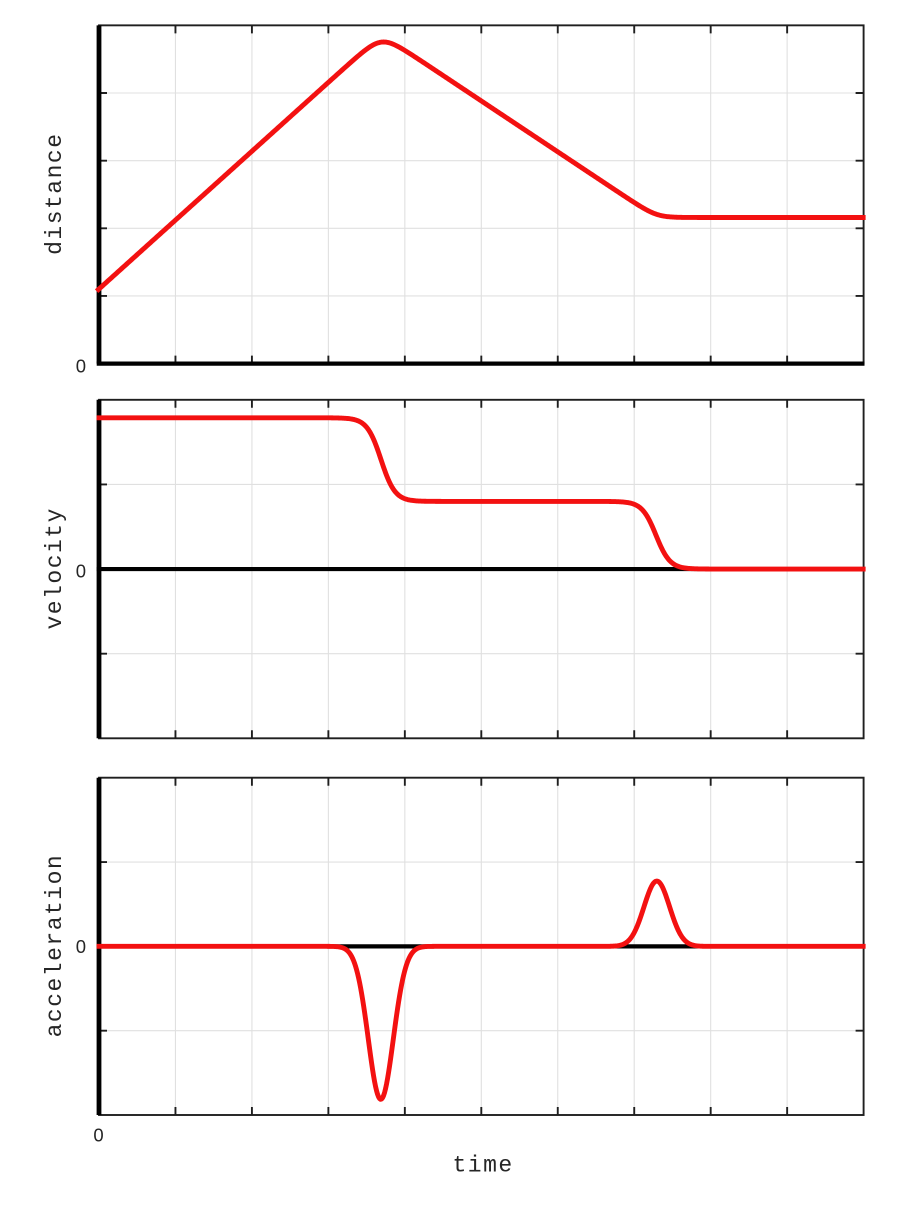 This screenshot has height=1205, width=900. What do you see at coordinates (482, 1166) in the screenshot?
I see `svg-text: time` at bounding box center [482, 1166].